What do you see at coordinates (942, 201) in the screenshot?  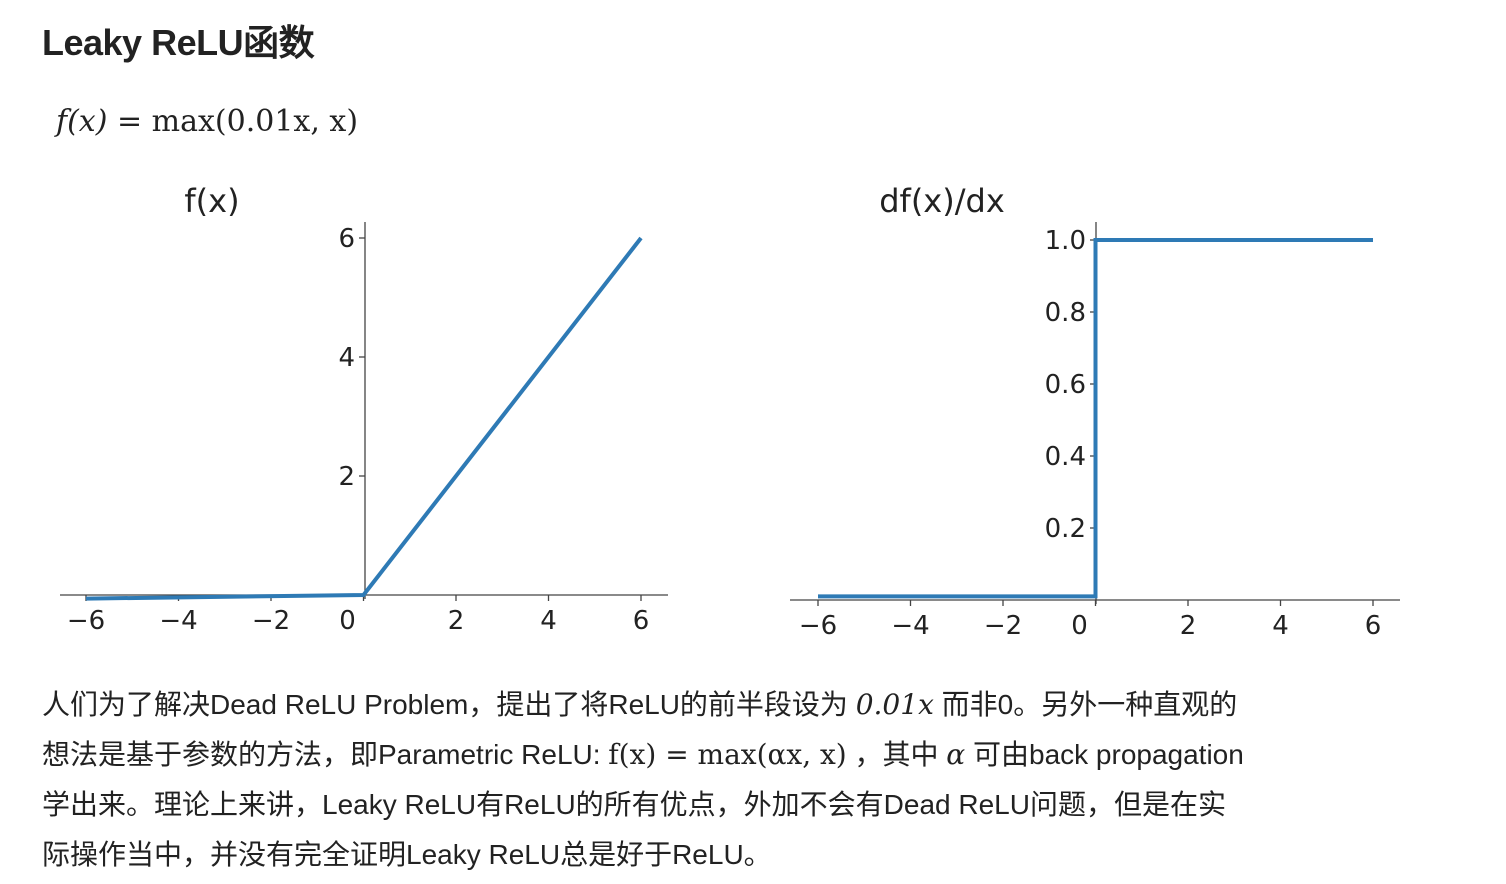 I see `chart-title: df(x)/dx` at bounding box center [942, 201].